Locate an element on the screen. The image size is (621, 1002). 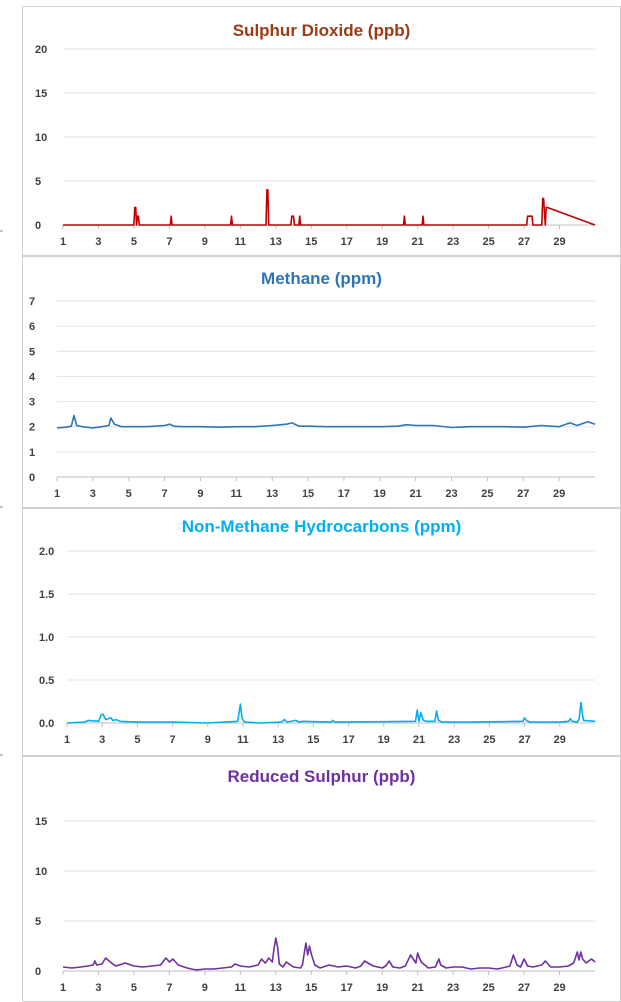
chart-title: Non-Methane Hydrocarbons (ppm) is located at coordinates (321, 526).